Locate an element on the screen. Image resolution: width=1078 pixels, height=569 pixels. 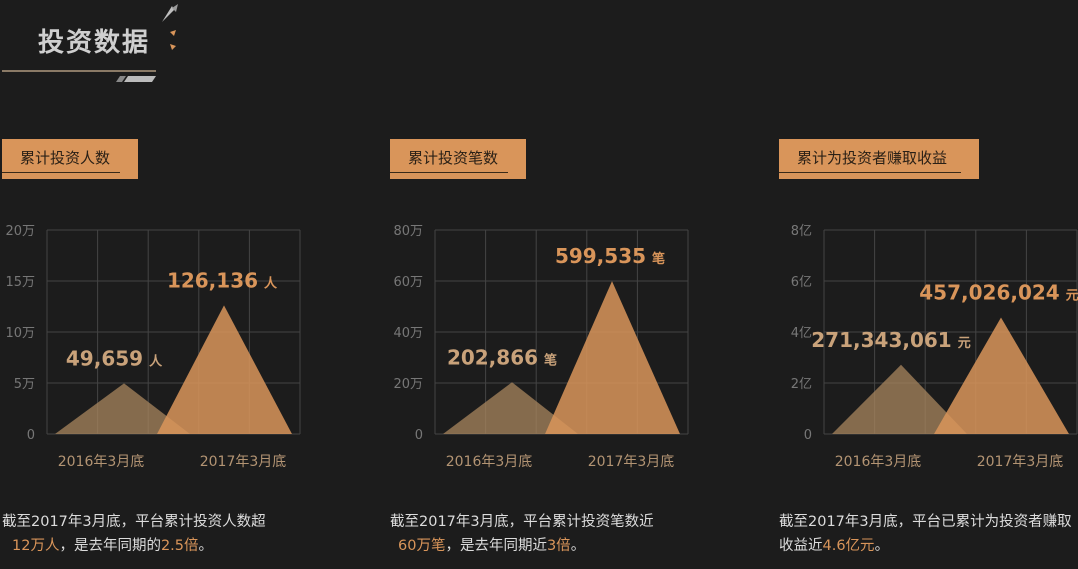
data-label-value: 49,659 is located at coordinates (104, 358).